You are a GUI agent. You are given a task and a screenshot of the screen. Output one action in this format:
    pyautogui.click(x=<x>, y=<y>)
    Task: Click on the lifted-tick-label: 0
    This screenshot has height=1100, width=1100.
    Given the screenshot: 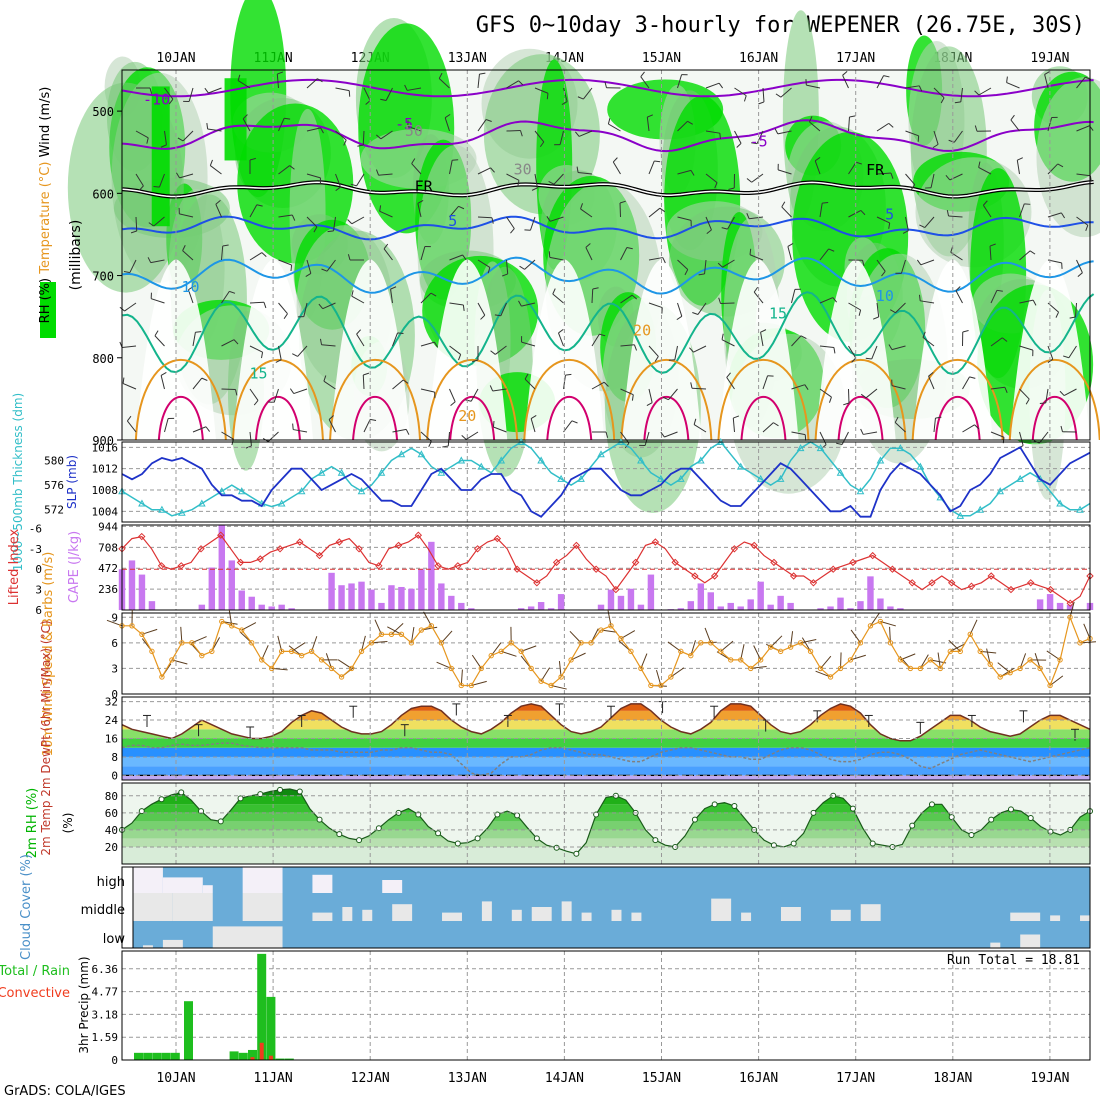 What is the action you would take?
    pyautogui.click(x=38, y=569)
    